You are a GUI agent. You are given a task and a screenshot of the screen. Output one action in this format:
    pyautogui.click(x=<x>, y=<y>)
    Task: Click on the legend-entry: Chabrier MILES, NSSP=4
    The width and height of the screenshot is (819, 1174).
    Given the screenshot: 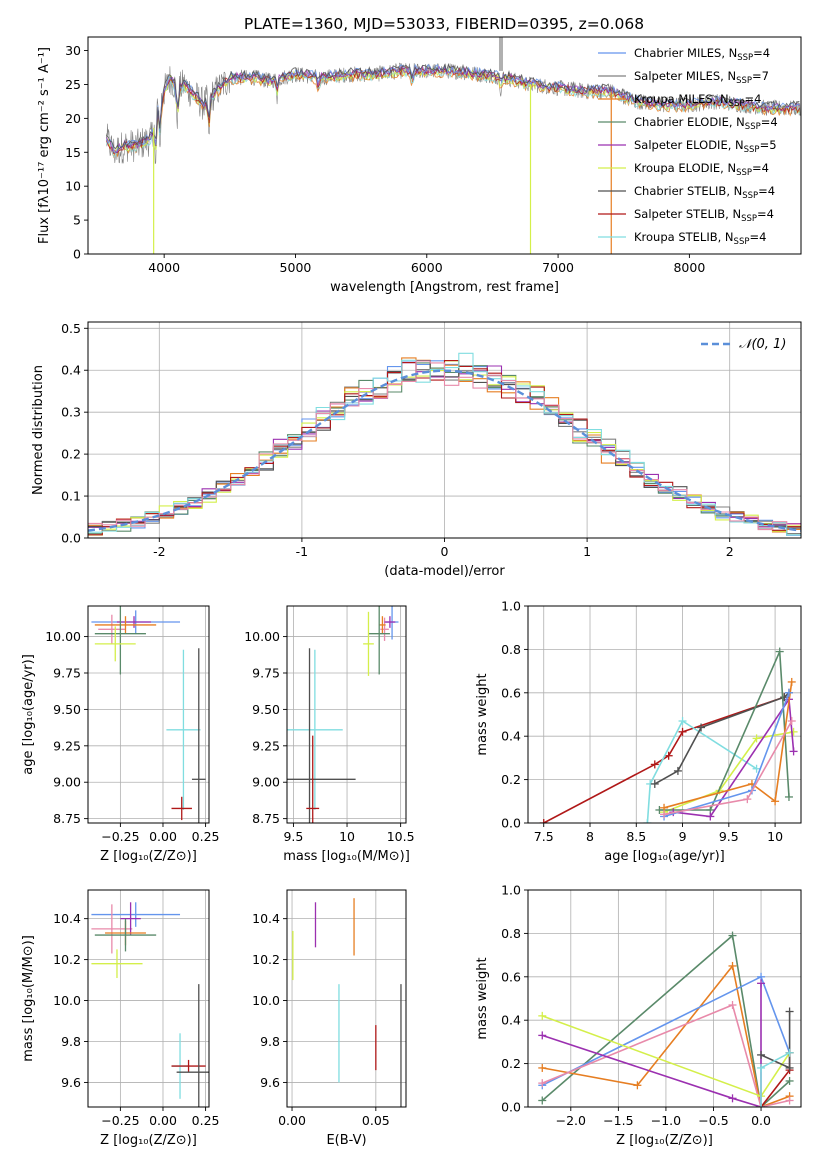 What is the action you would take?
    pyautogui.click(x=702, y=54)
    